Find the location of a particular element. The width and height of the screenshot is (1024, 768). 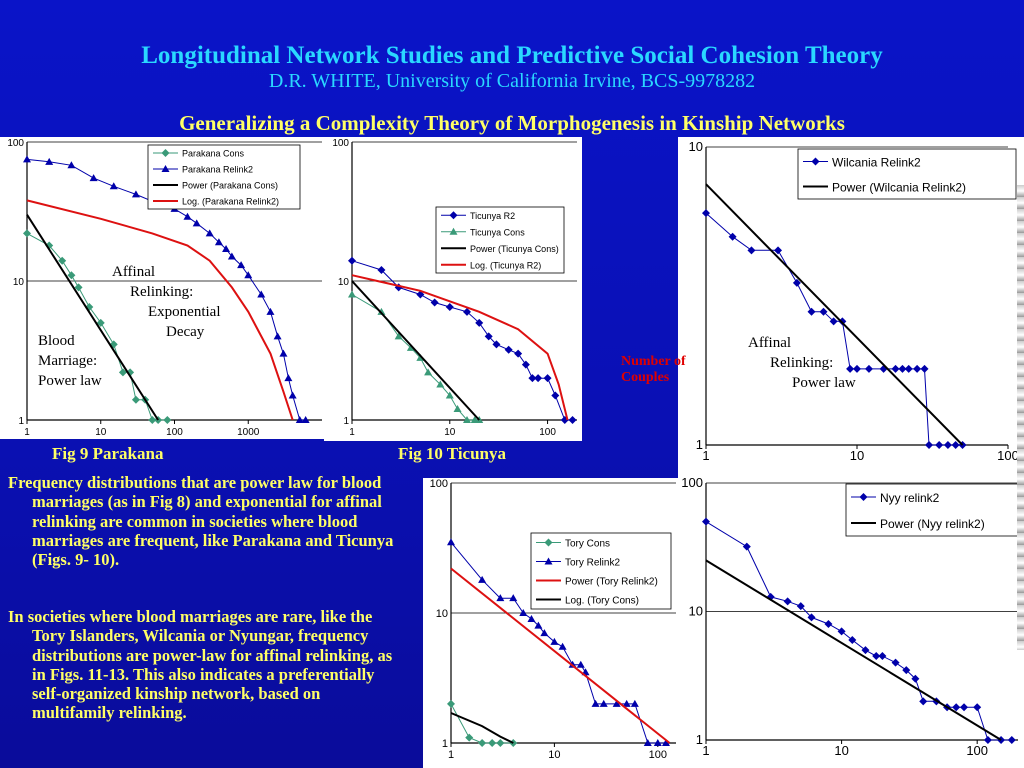

ticunya-legend-label: Ticunya R2 is located at coordinates (492, 216).